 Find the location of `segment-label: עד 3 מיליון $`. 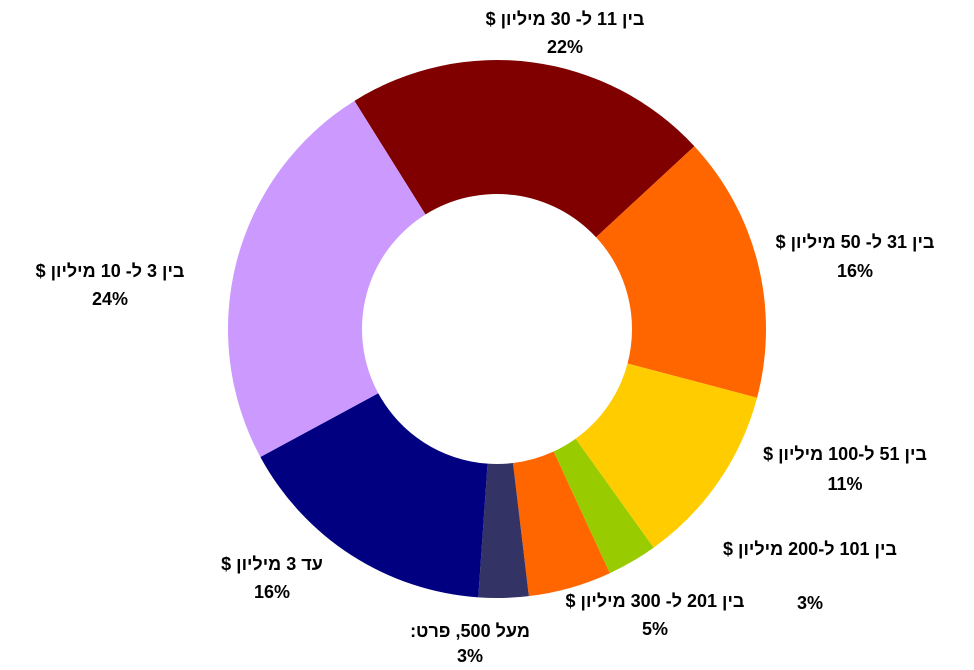

segment-label: עד 3 מיליון $ is located at coordinates (272, 564).